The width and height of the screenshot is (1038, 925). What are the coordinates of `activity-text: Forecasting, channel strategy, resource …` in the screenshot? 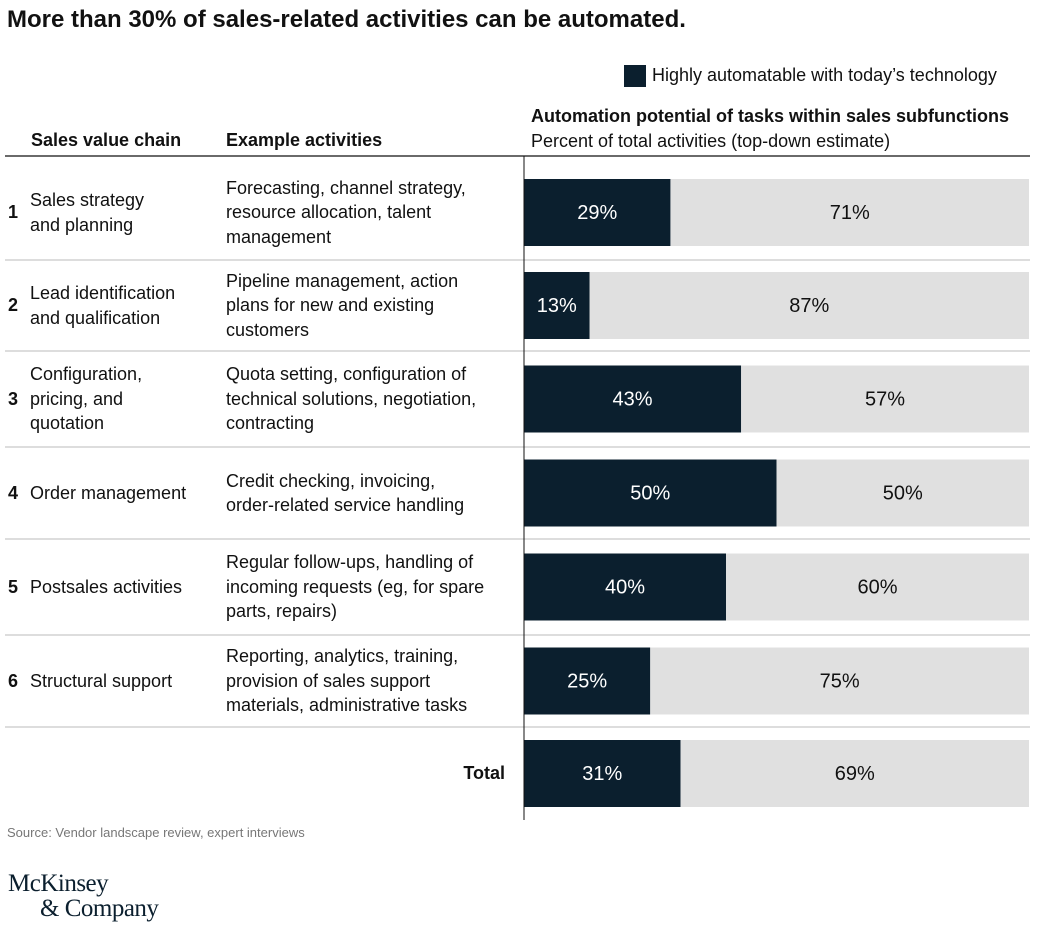 It's located at (346, 212).